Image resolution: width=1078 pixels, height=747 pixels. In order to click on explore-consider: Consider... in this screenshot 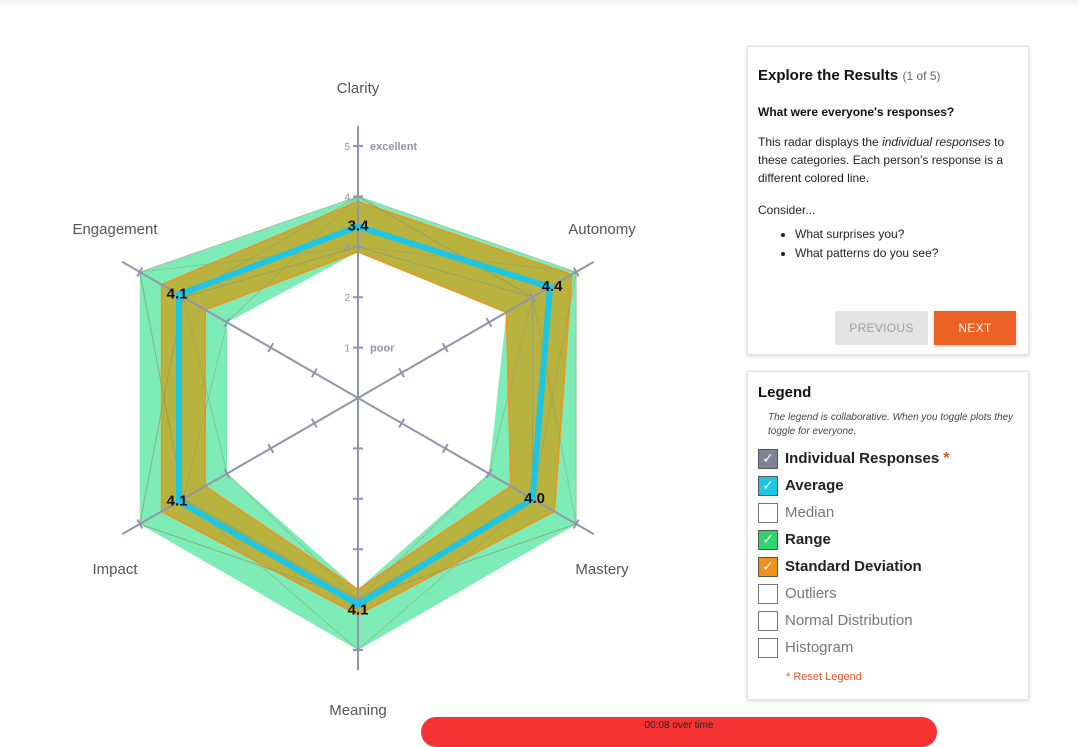, I will do `click(787, 210)`.